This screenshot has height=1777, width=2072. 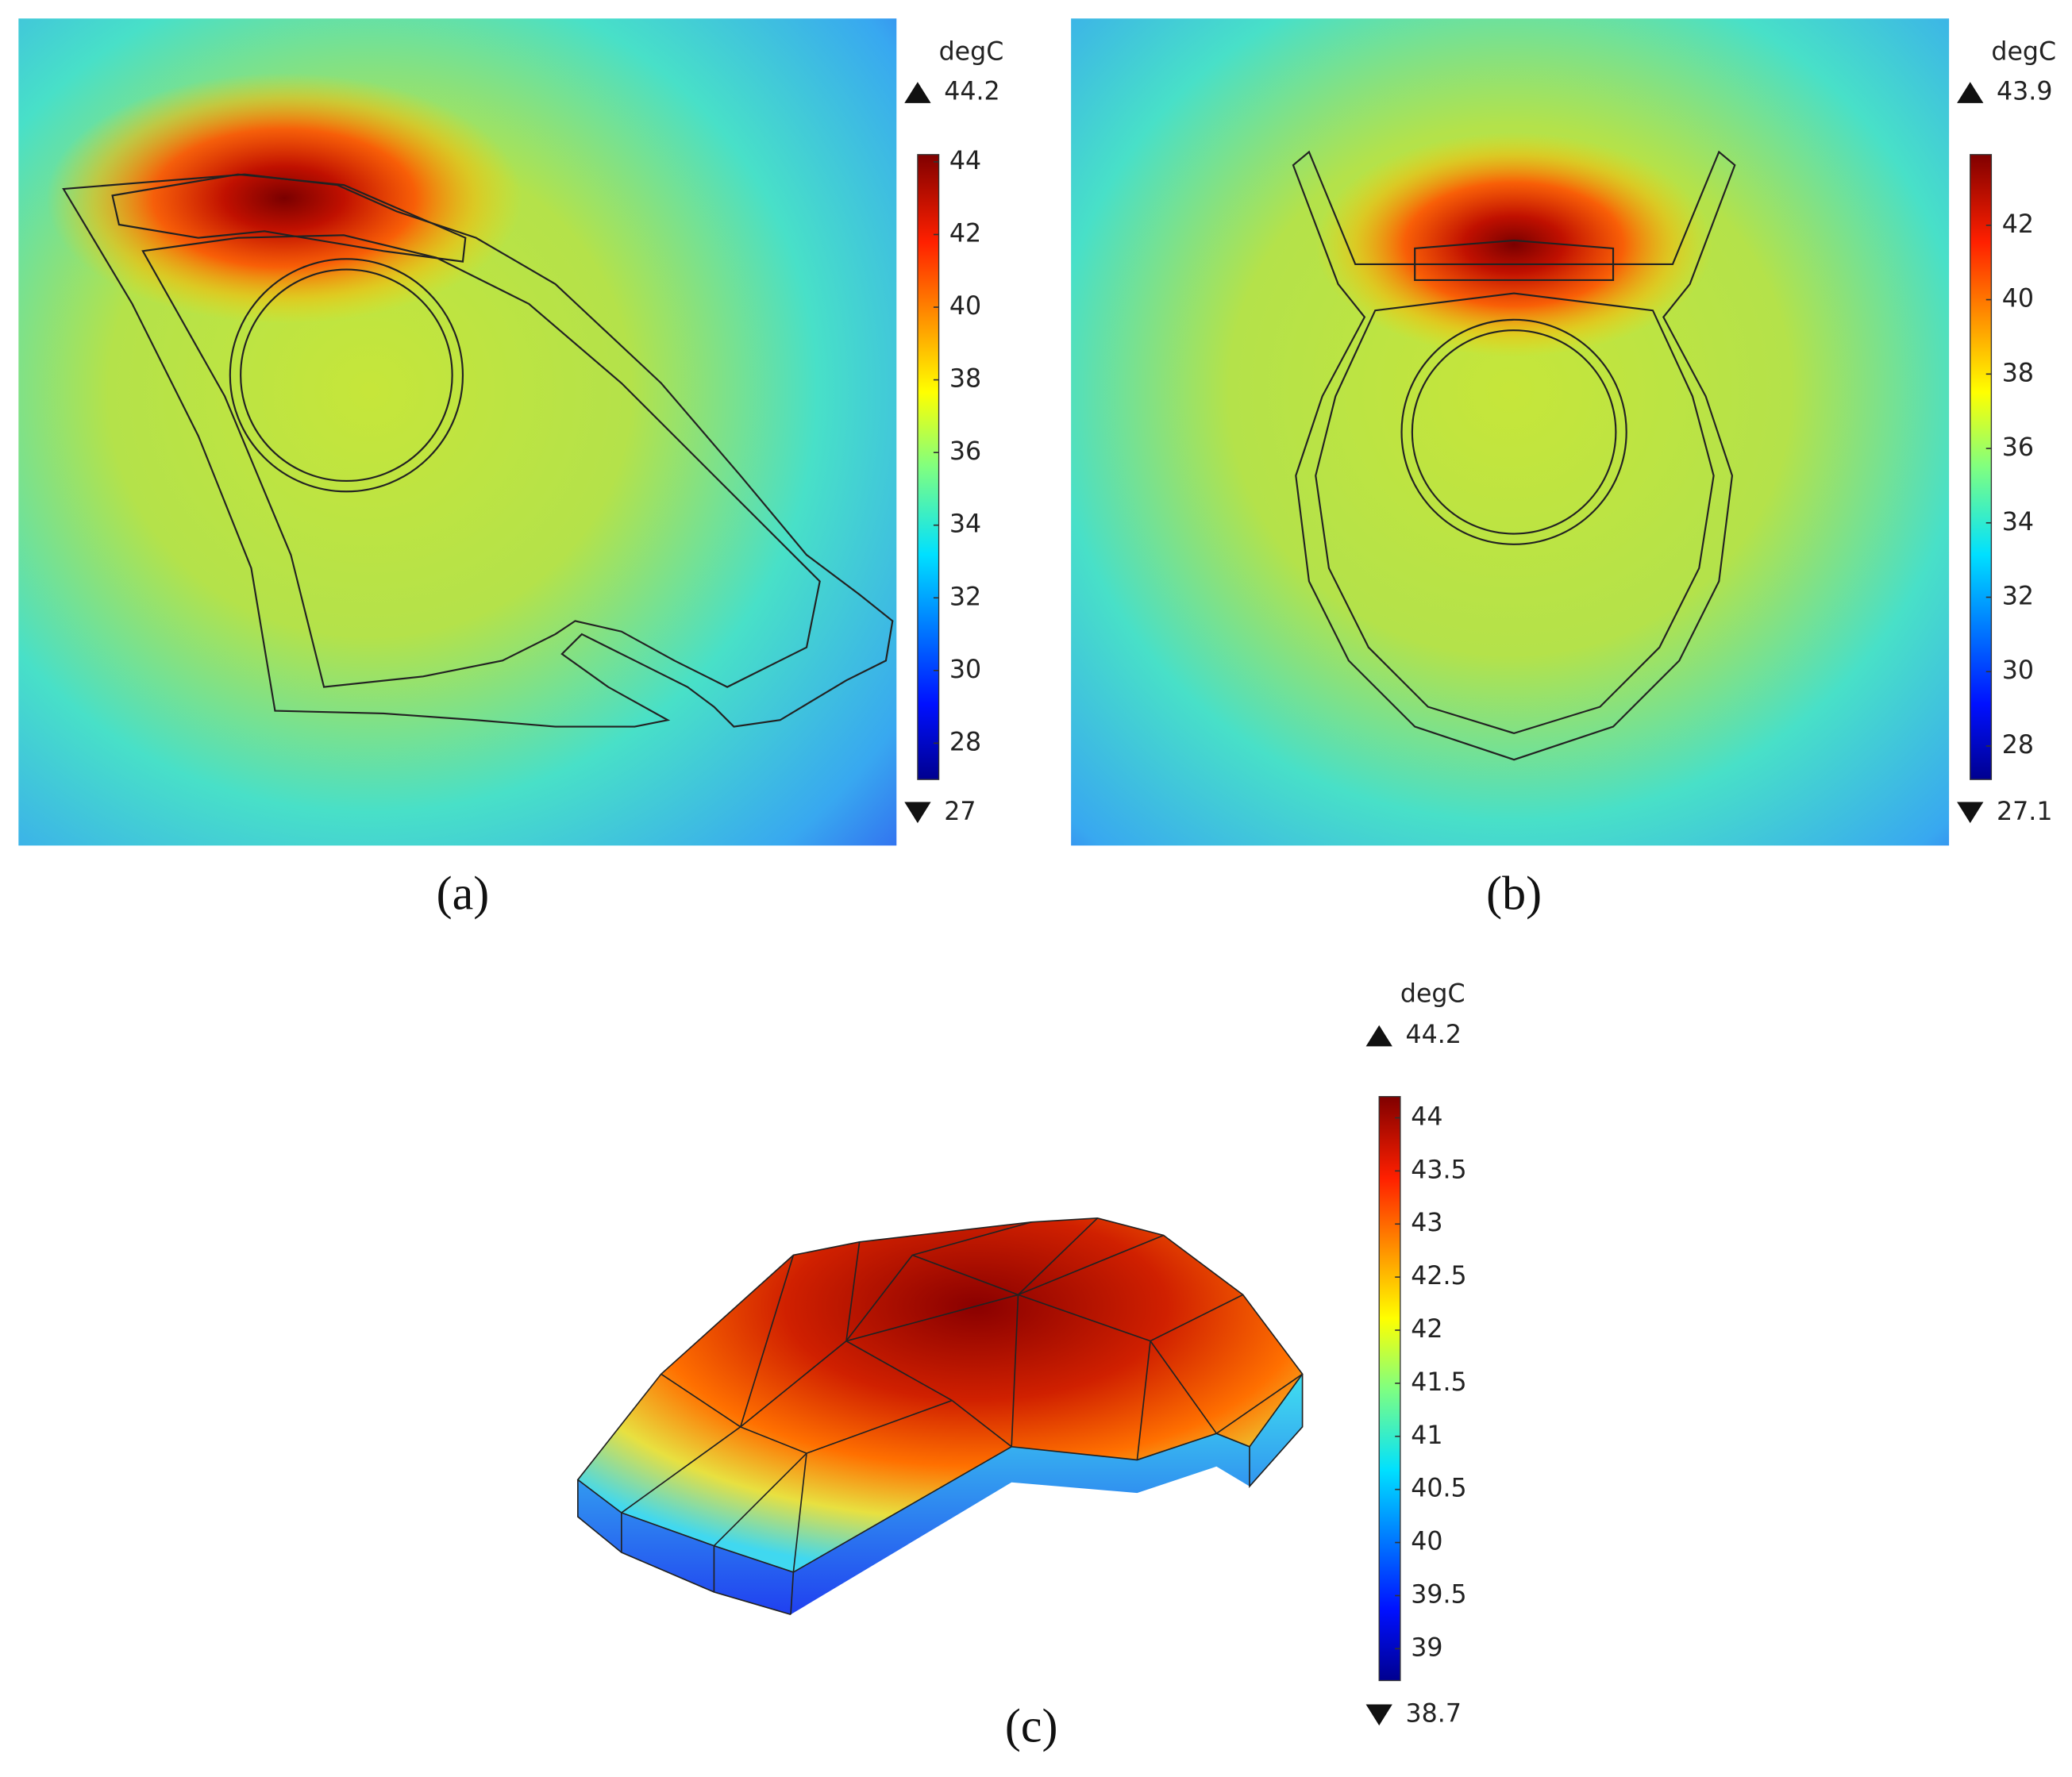 I want to click on min-label: 27.1, so click(x=2025, y=812).